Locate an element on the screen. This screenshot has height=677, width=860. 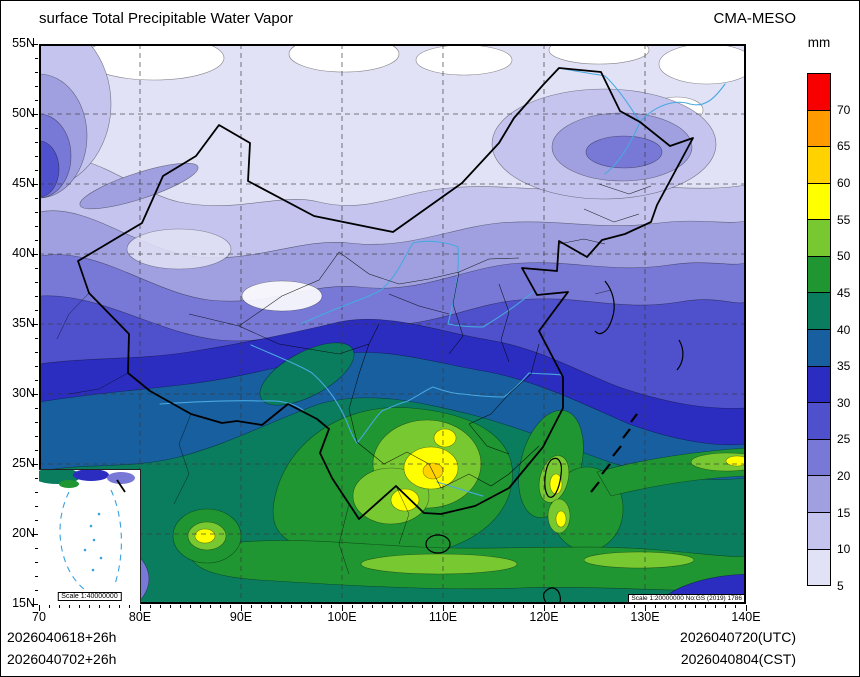
colorbar-tick-label: 15 is located at coordinates (844, 512).